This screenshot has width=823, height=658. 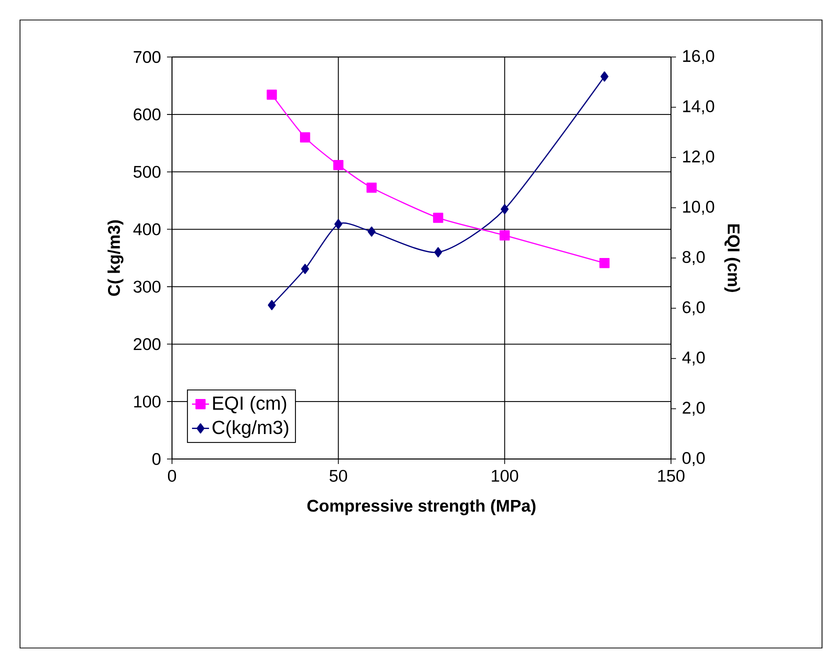 I want to click on y2-tick-label: 4,0, so click(x=693, y=359).